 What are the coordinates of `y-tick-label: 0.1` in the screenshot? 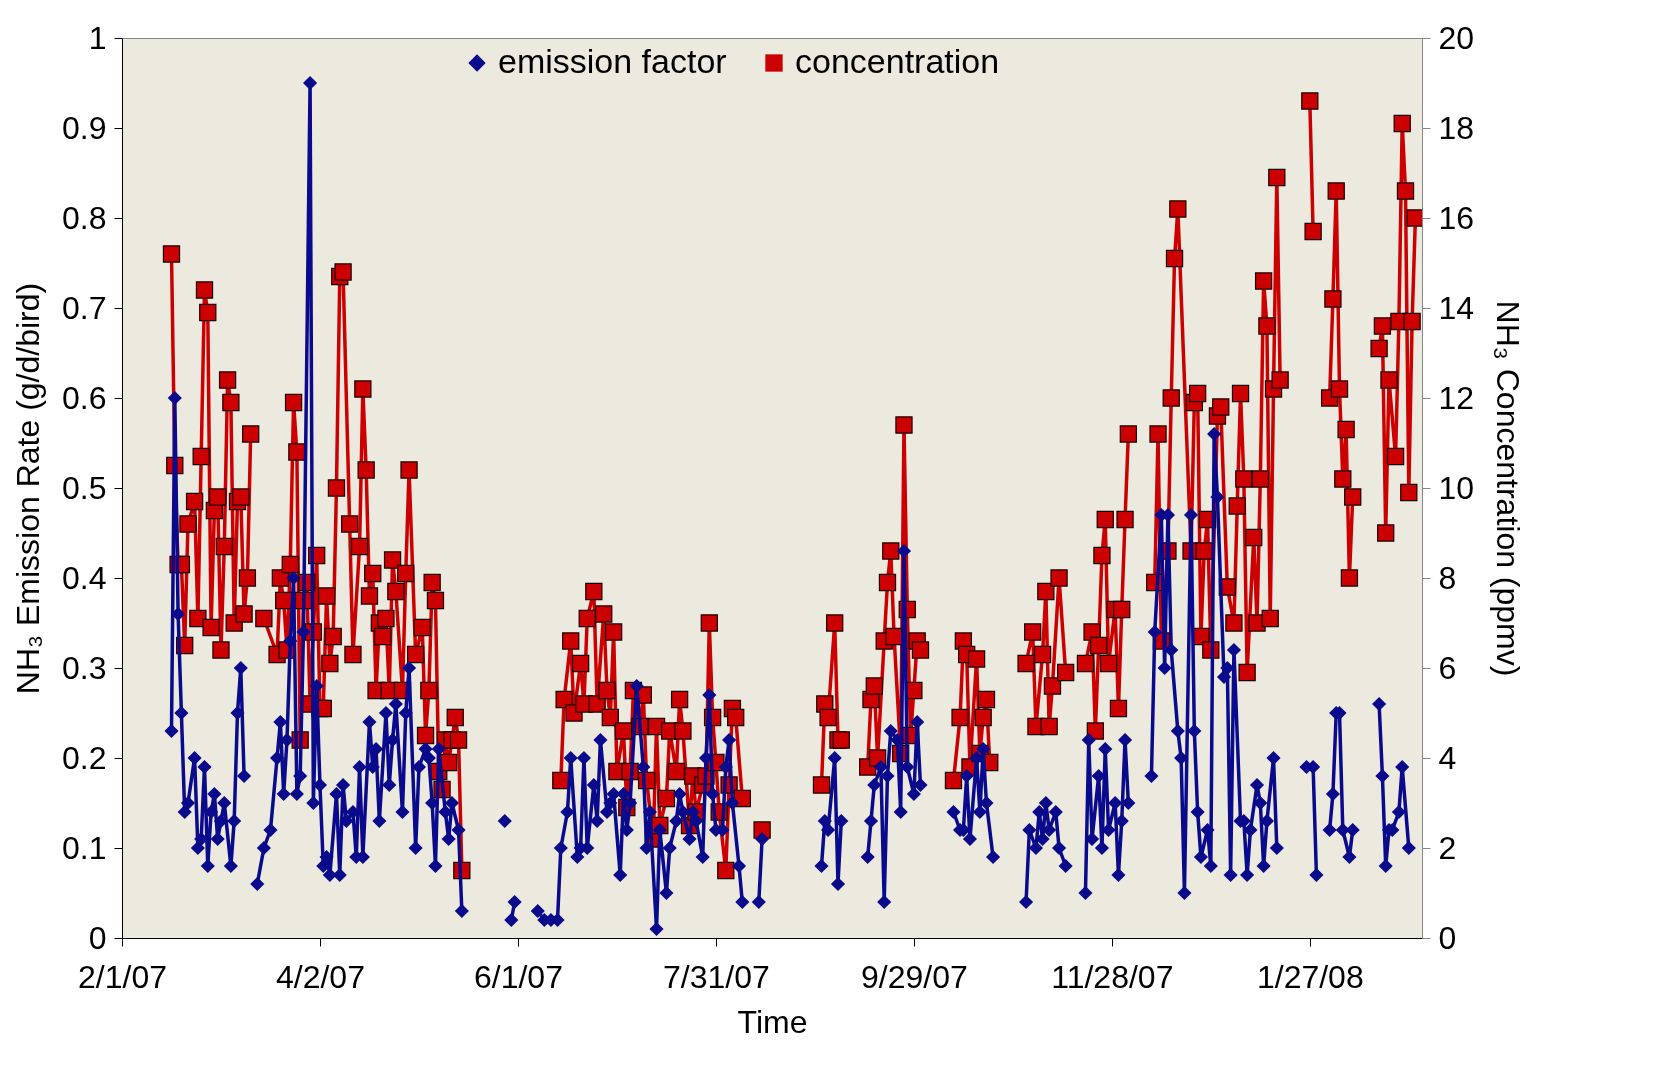 It's located at (84, 847).